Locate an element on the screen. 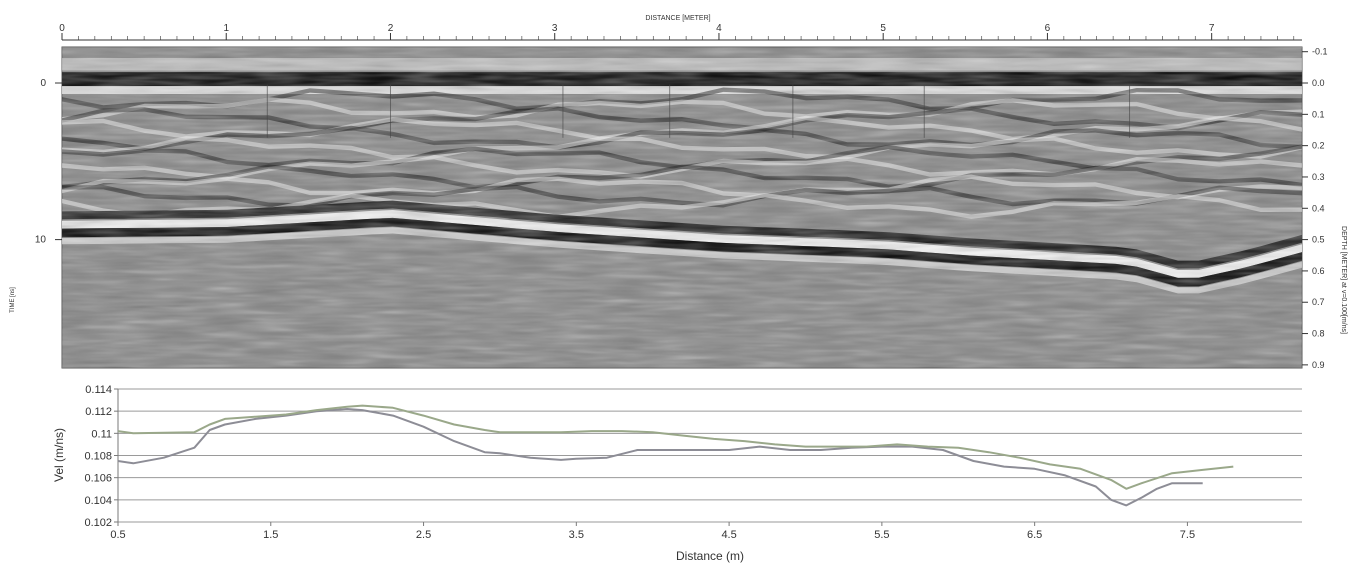 This screenshot has height=566, width=1351. velocity-chart-x-tick-label: 3.5 is located at coordinates (576, 535).